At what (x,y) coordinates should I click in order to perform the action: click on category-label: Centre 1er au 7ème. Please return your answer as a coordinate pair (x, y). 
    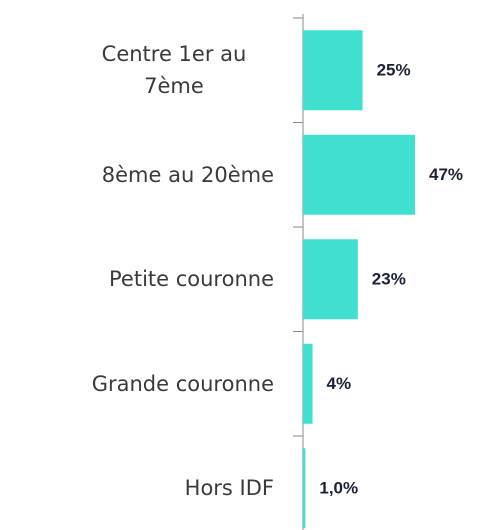
    Looking at the image, I should click on (144, 70).